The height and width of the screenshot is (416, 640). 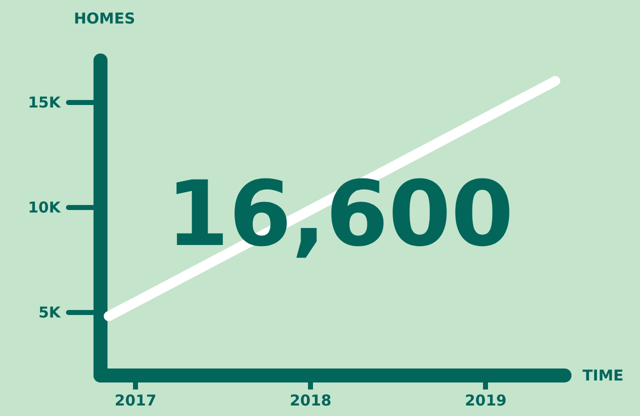 I want to click on y-axis-title: HOMES, so click(x=105, y=19).